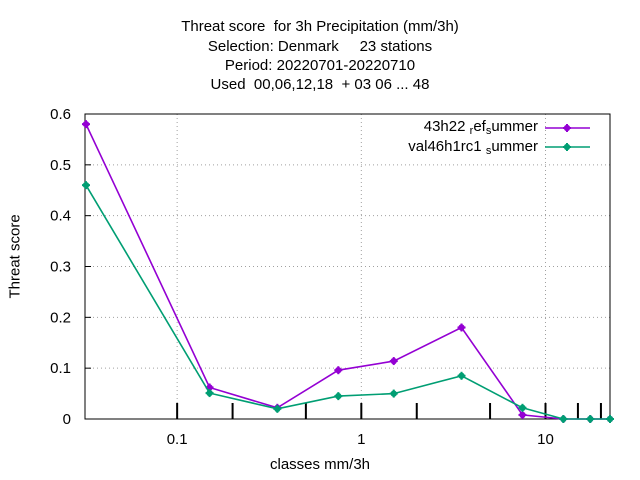  I want to click on legend-label-series-1-part-3: ef, so click(479, 126).